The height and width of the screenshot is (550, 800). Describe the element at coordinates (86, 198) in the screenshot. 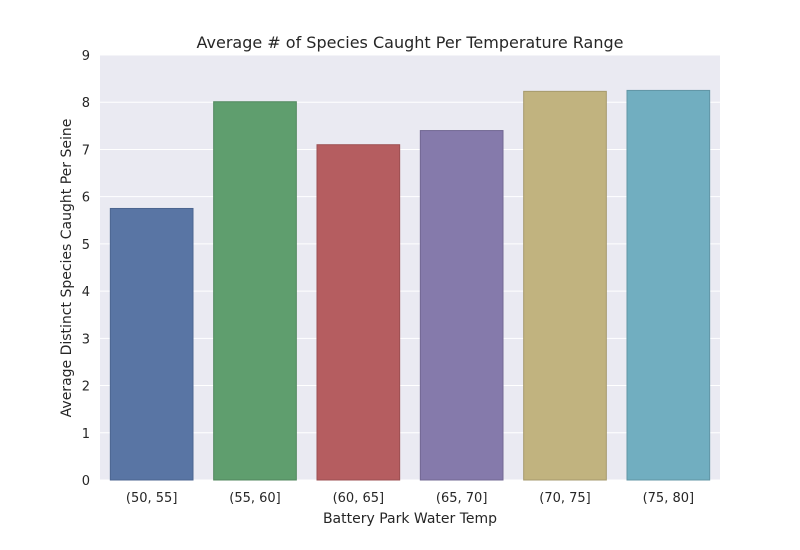

I see `y-tick-label: 6` at that location.